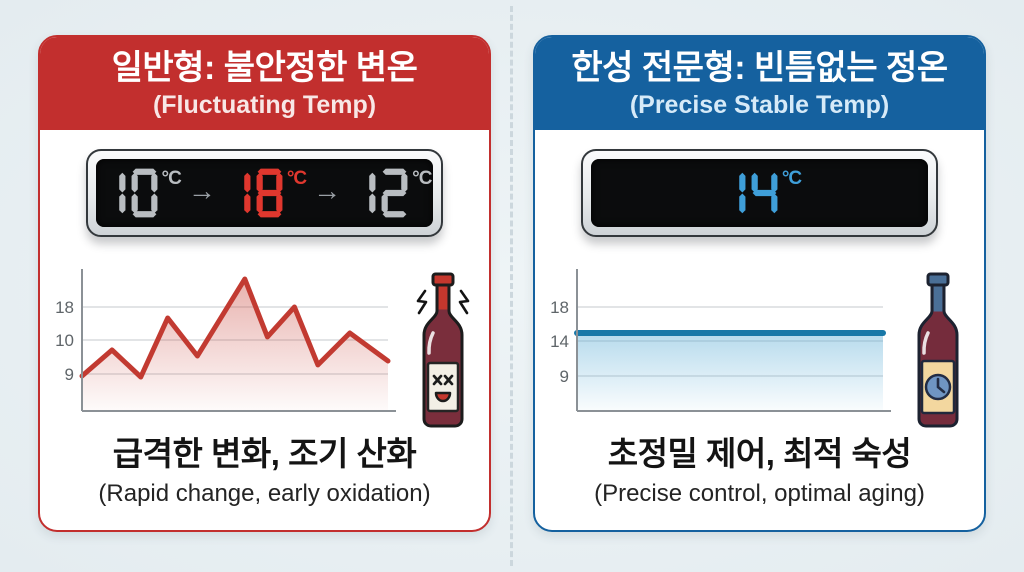 This screenshot has width=1024, height=572. What do you see at coordinates (559, 341) in the screenshot?
I see `svg-text: 14` at bounding box center [559, 341].